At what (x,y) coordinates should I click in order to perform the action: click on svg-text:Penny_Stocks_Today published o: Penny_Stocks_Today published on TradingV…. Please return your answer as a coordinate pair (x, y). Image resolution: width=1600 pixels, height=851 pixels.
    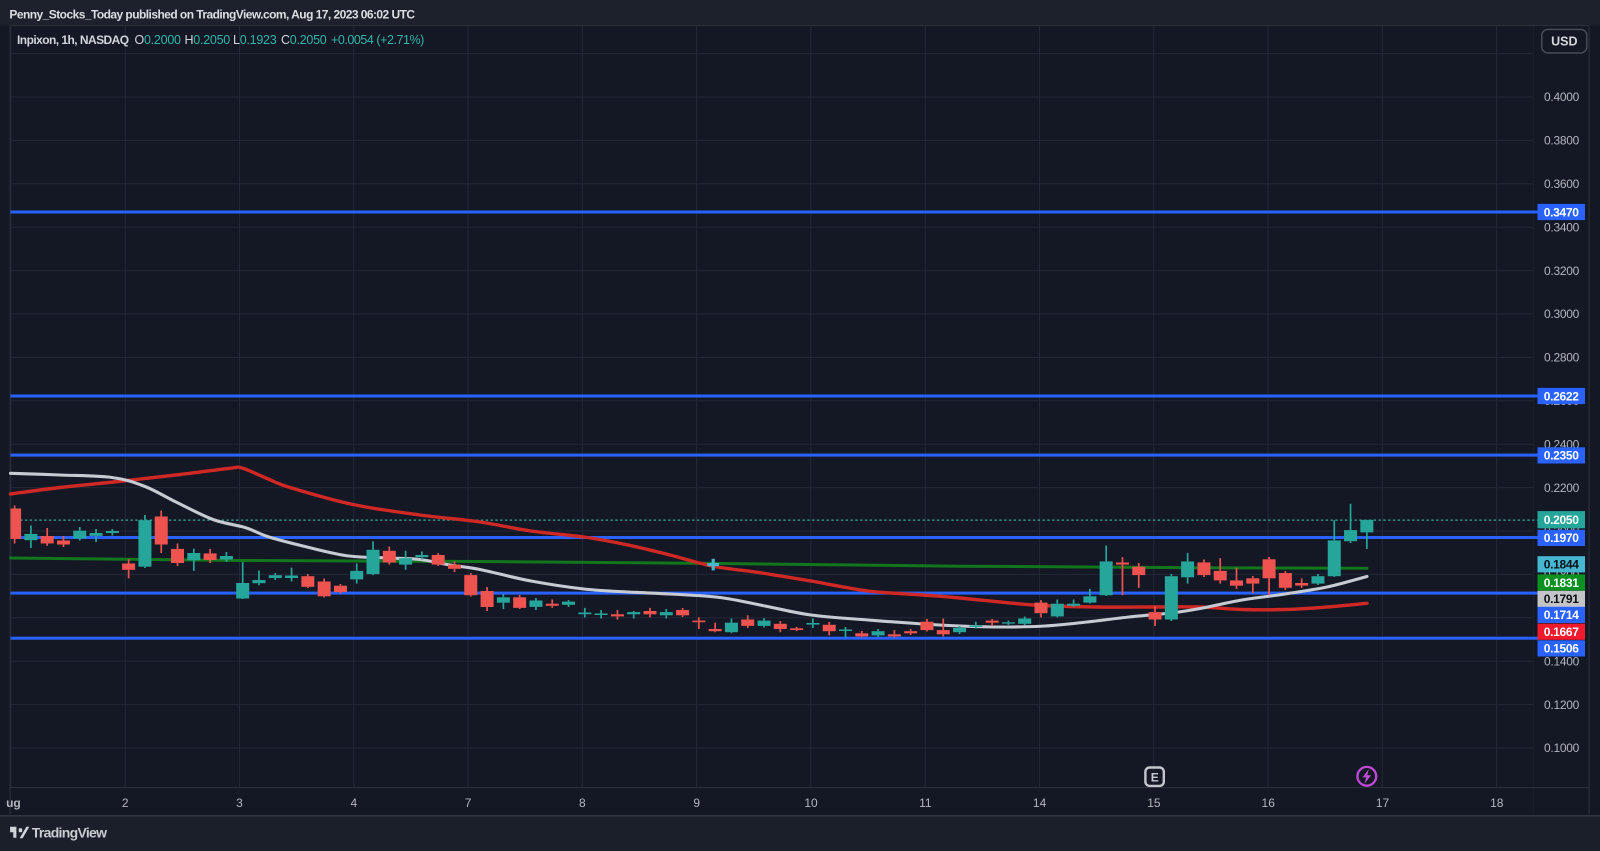
    Looking at the image, I should click on (212, 15).